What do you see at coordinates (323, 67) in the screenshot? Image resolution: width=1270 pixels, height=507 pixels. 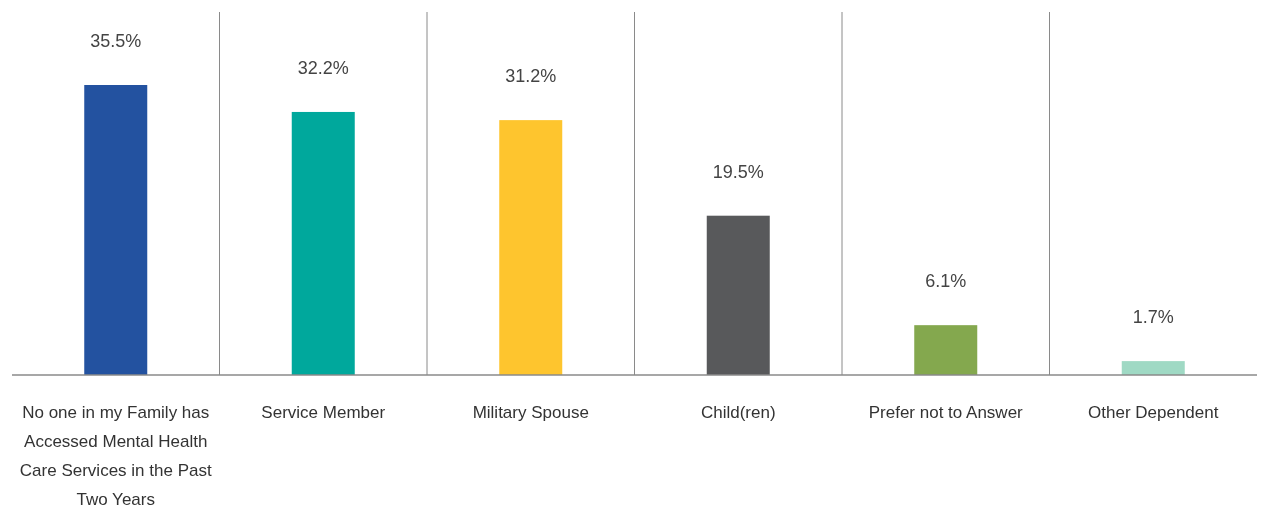 I see `data-label: 32.2%` at bounding box center [323, 67].